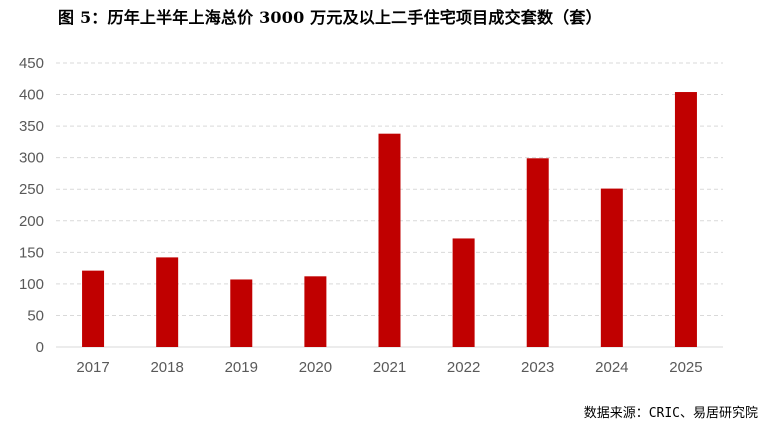 The width and height of the screenshot is (766, 429). I want to click on y-tick-label: 350, so click(31, 126).